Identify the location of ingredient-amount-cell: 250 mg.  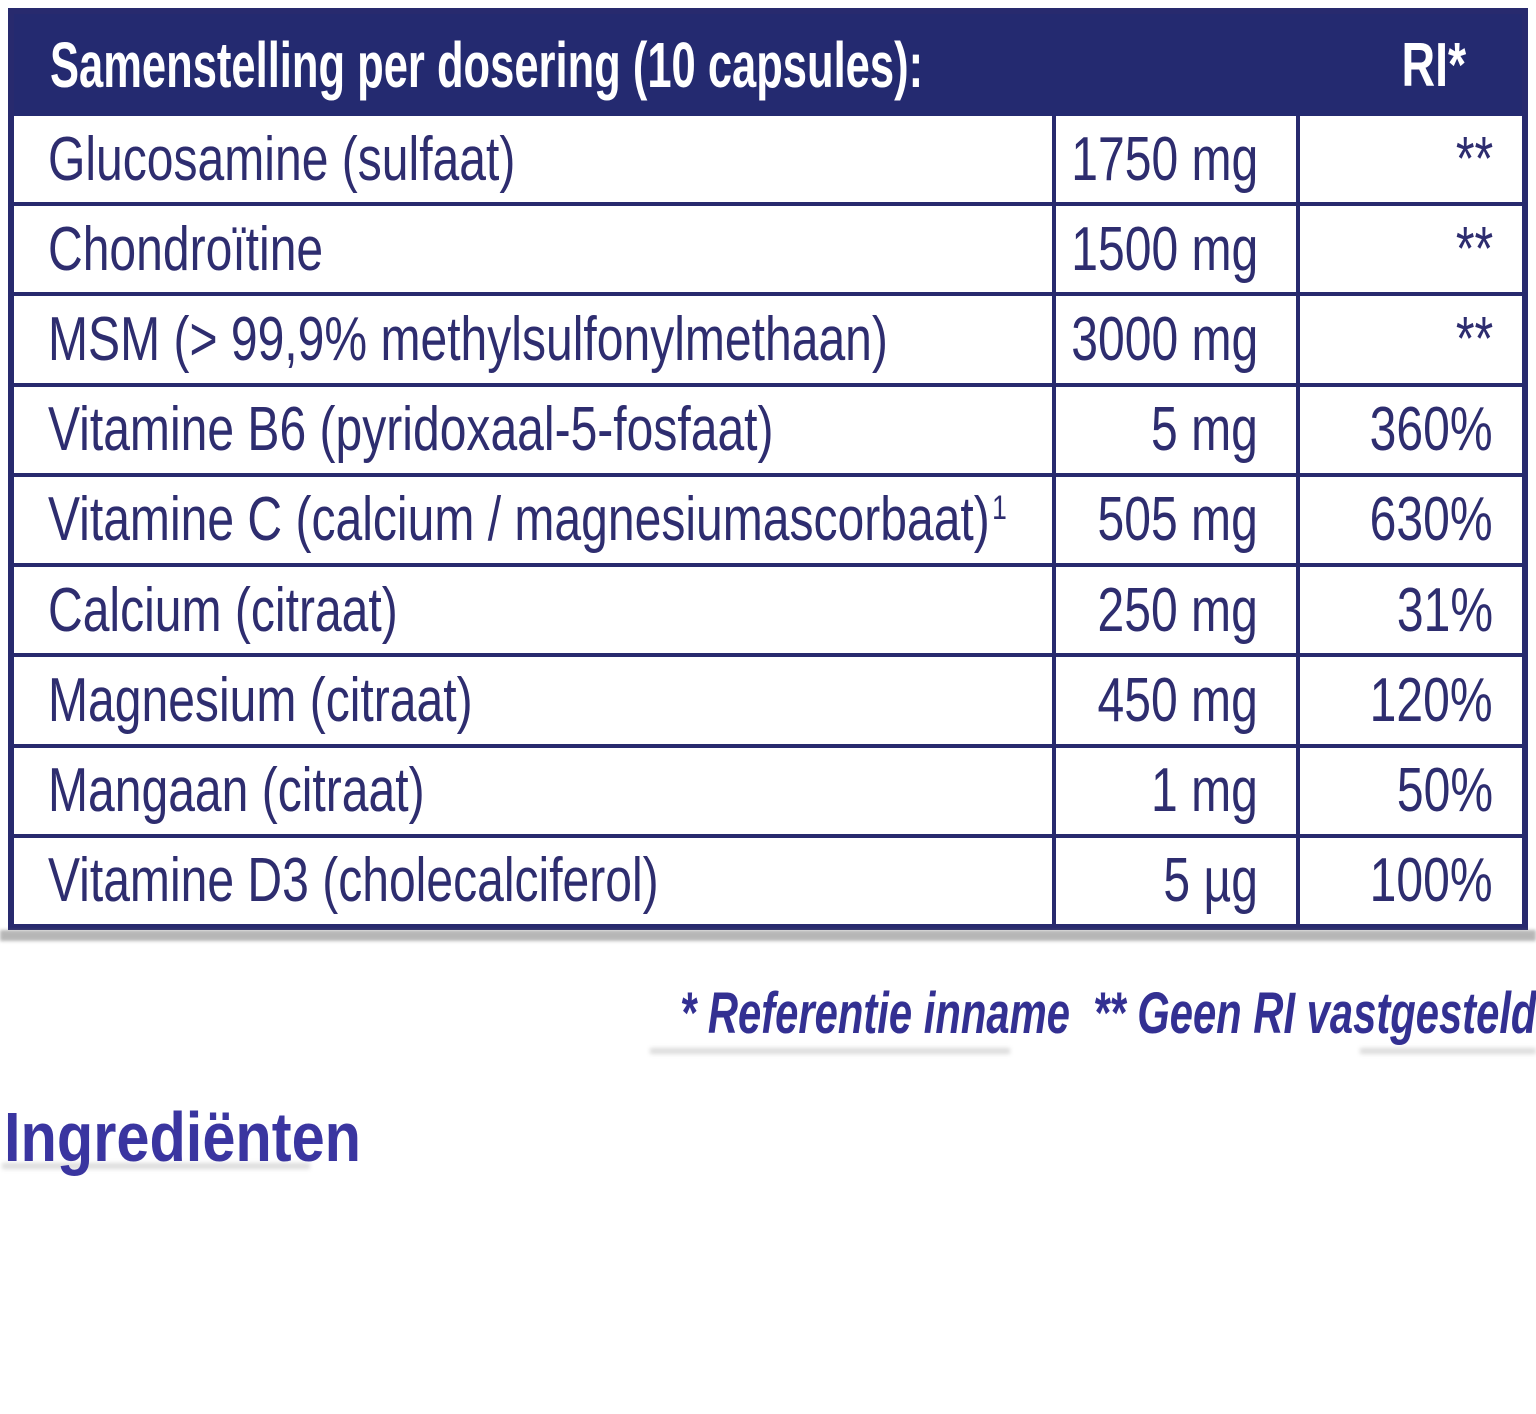
(1178, 610).